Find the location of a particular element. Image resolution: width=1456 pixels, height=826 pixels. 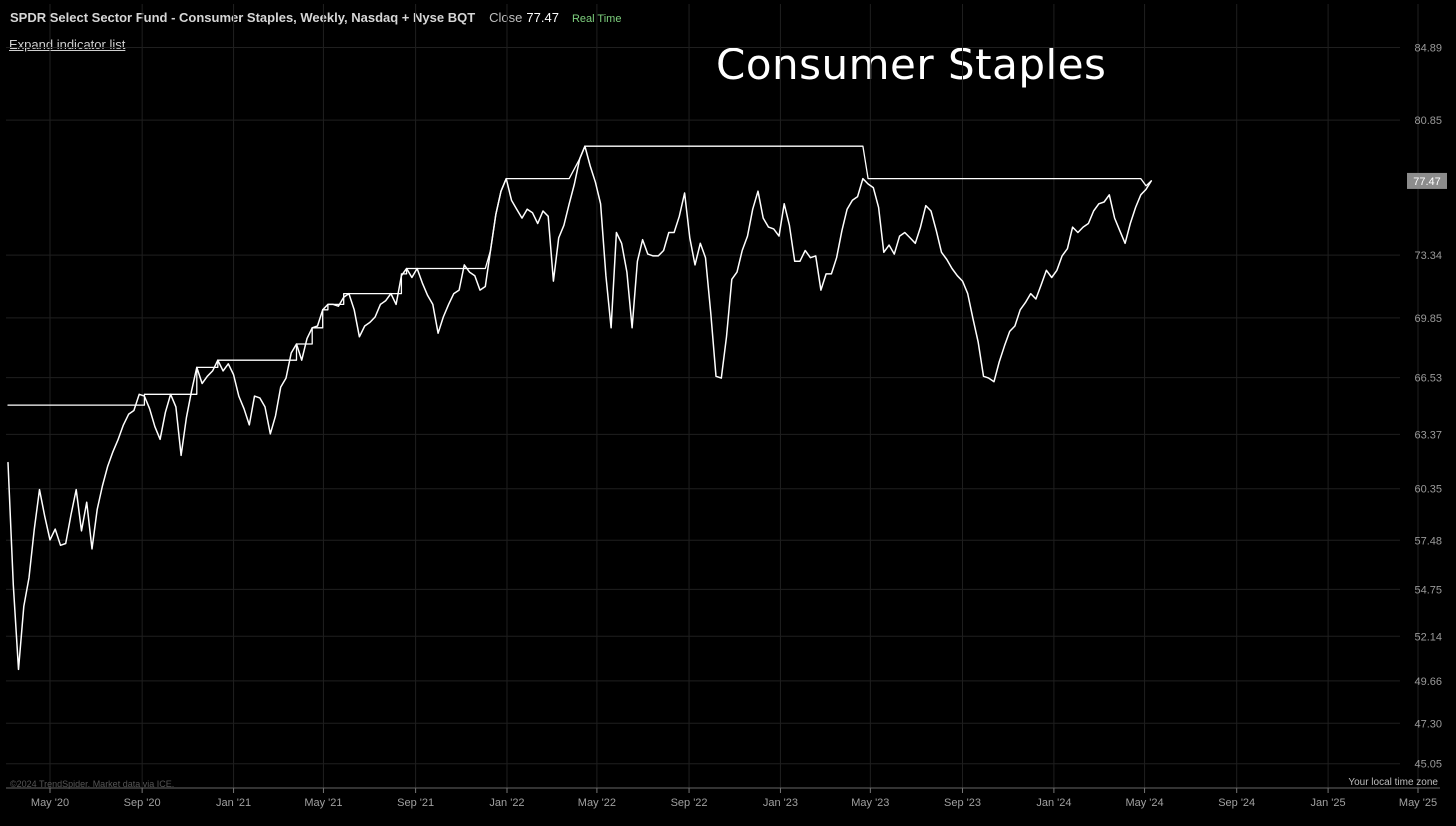

y-tick-label: 69.85 is located at coordinates (1428, 319).